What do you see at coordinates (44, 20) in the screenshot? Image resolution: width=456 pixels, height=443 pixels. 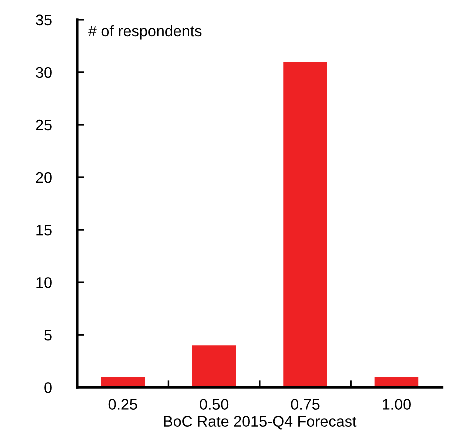 I see `y-tick-label: 35` at bounding box center [44, 20].